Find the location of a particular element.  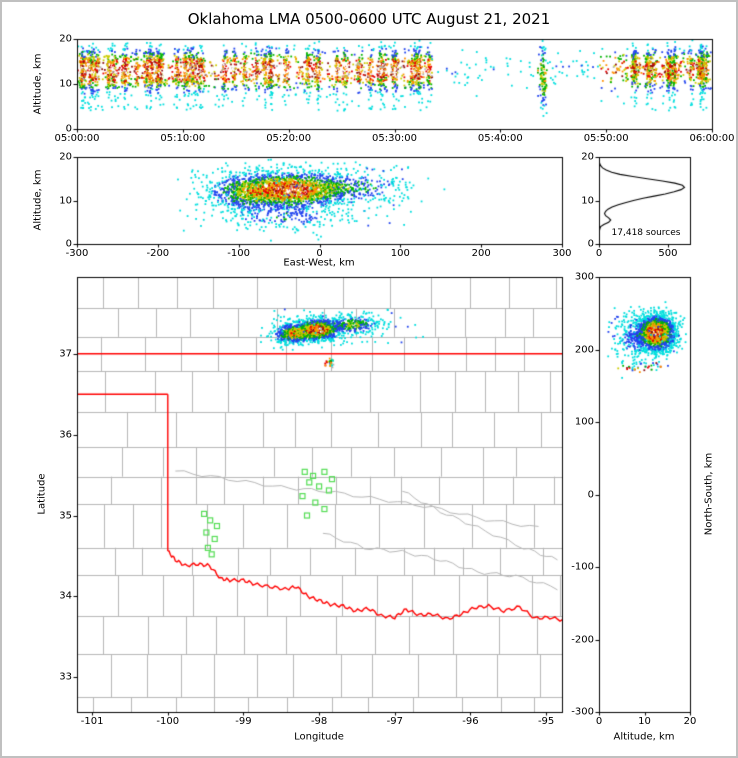

ew_height-x-tick-label: 0 is located at coordinates (319, 253).